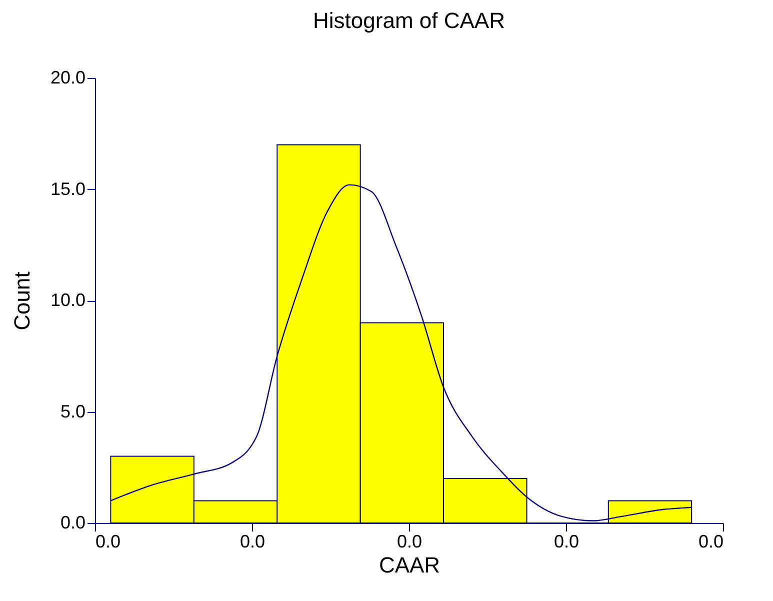 This screenshot has height=601, width=773. I want to click on y-tick-label: 0.0, so click(73, 522).